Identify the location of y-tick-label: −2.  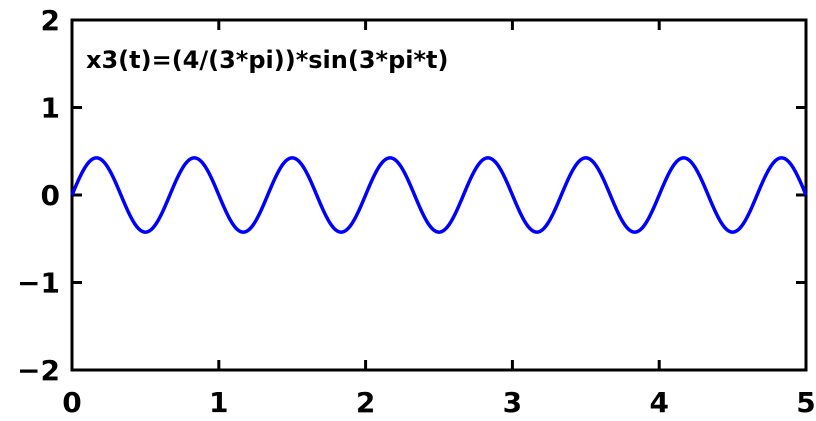
(38, 370).